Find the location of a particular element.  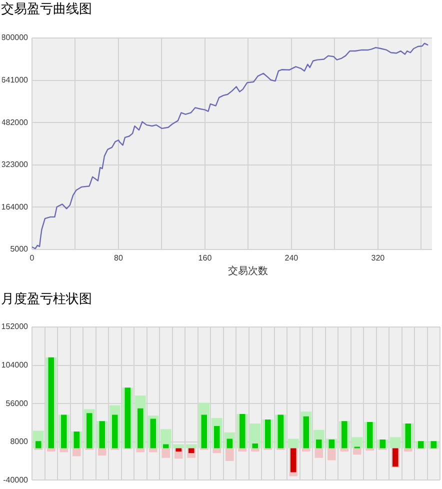

x-tick-label: 240 is located at coordinates (291, 257).